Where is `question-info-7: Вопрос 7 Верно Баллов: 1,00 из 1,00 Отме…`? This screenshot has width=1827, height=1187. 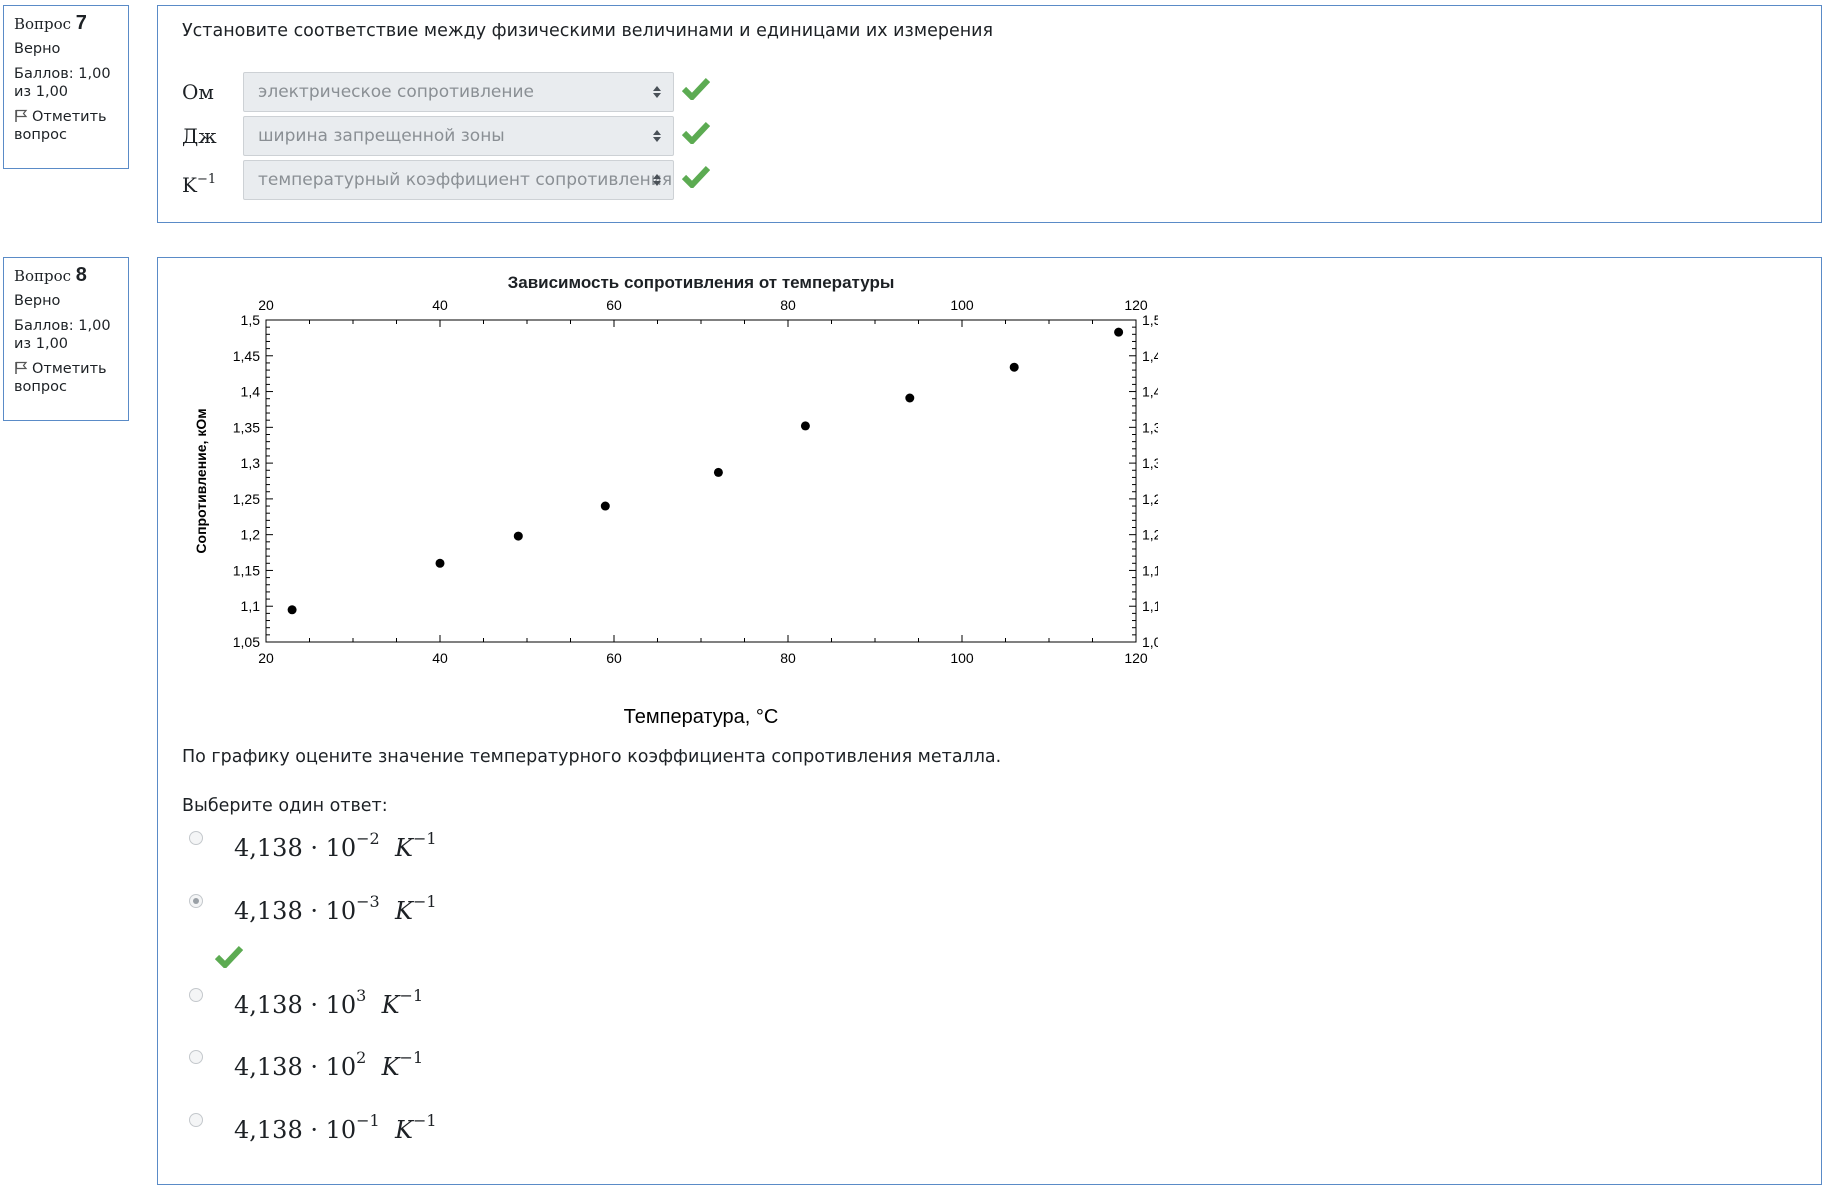
question-info-7: Вопрос 7 Верно Баллов: 1,00 из 1,00 Отме… is located at coordinates (66, 87).